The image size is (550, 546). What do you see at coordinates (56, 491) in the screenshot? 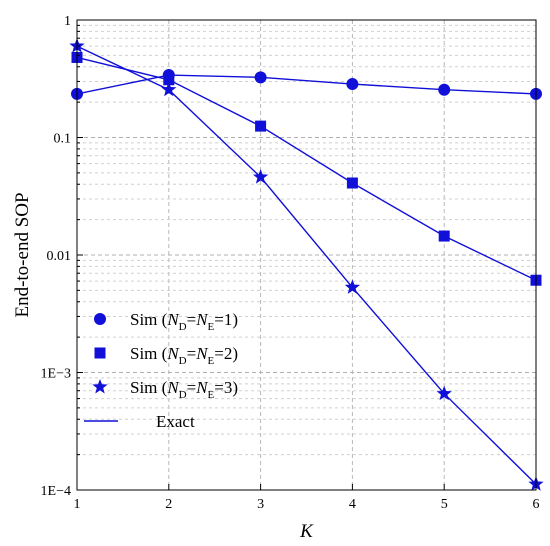
I see `y-tick-label: 1E−4` at bounding box center [56, 491].